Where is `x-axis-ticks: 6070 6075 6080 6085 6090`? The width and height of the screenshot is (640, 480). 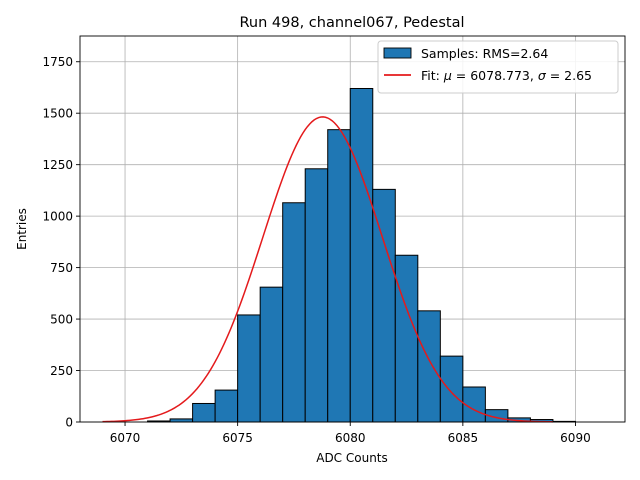 x-axis-ticks: 6070 6075 6080 6085 6090 is located at coordinates (350, 433).